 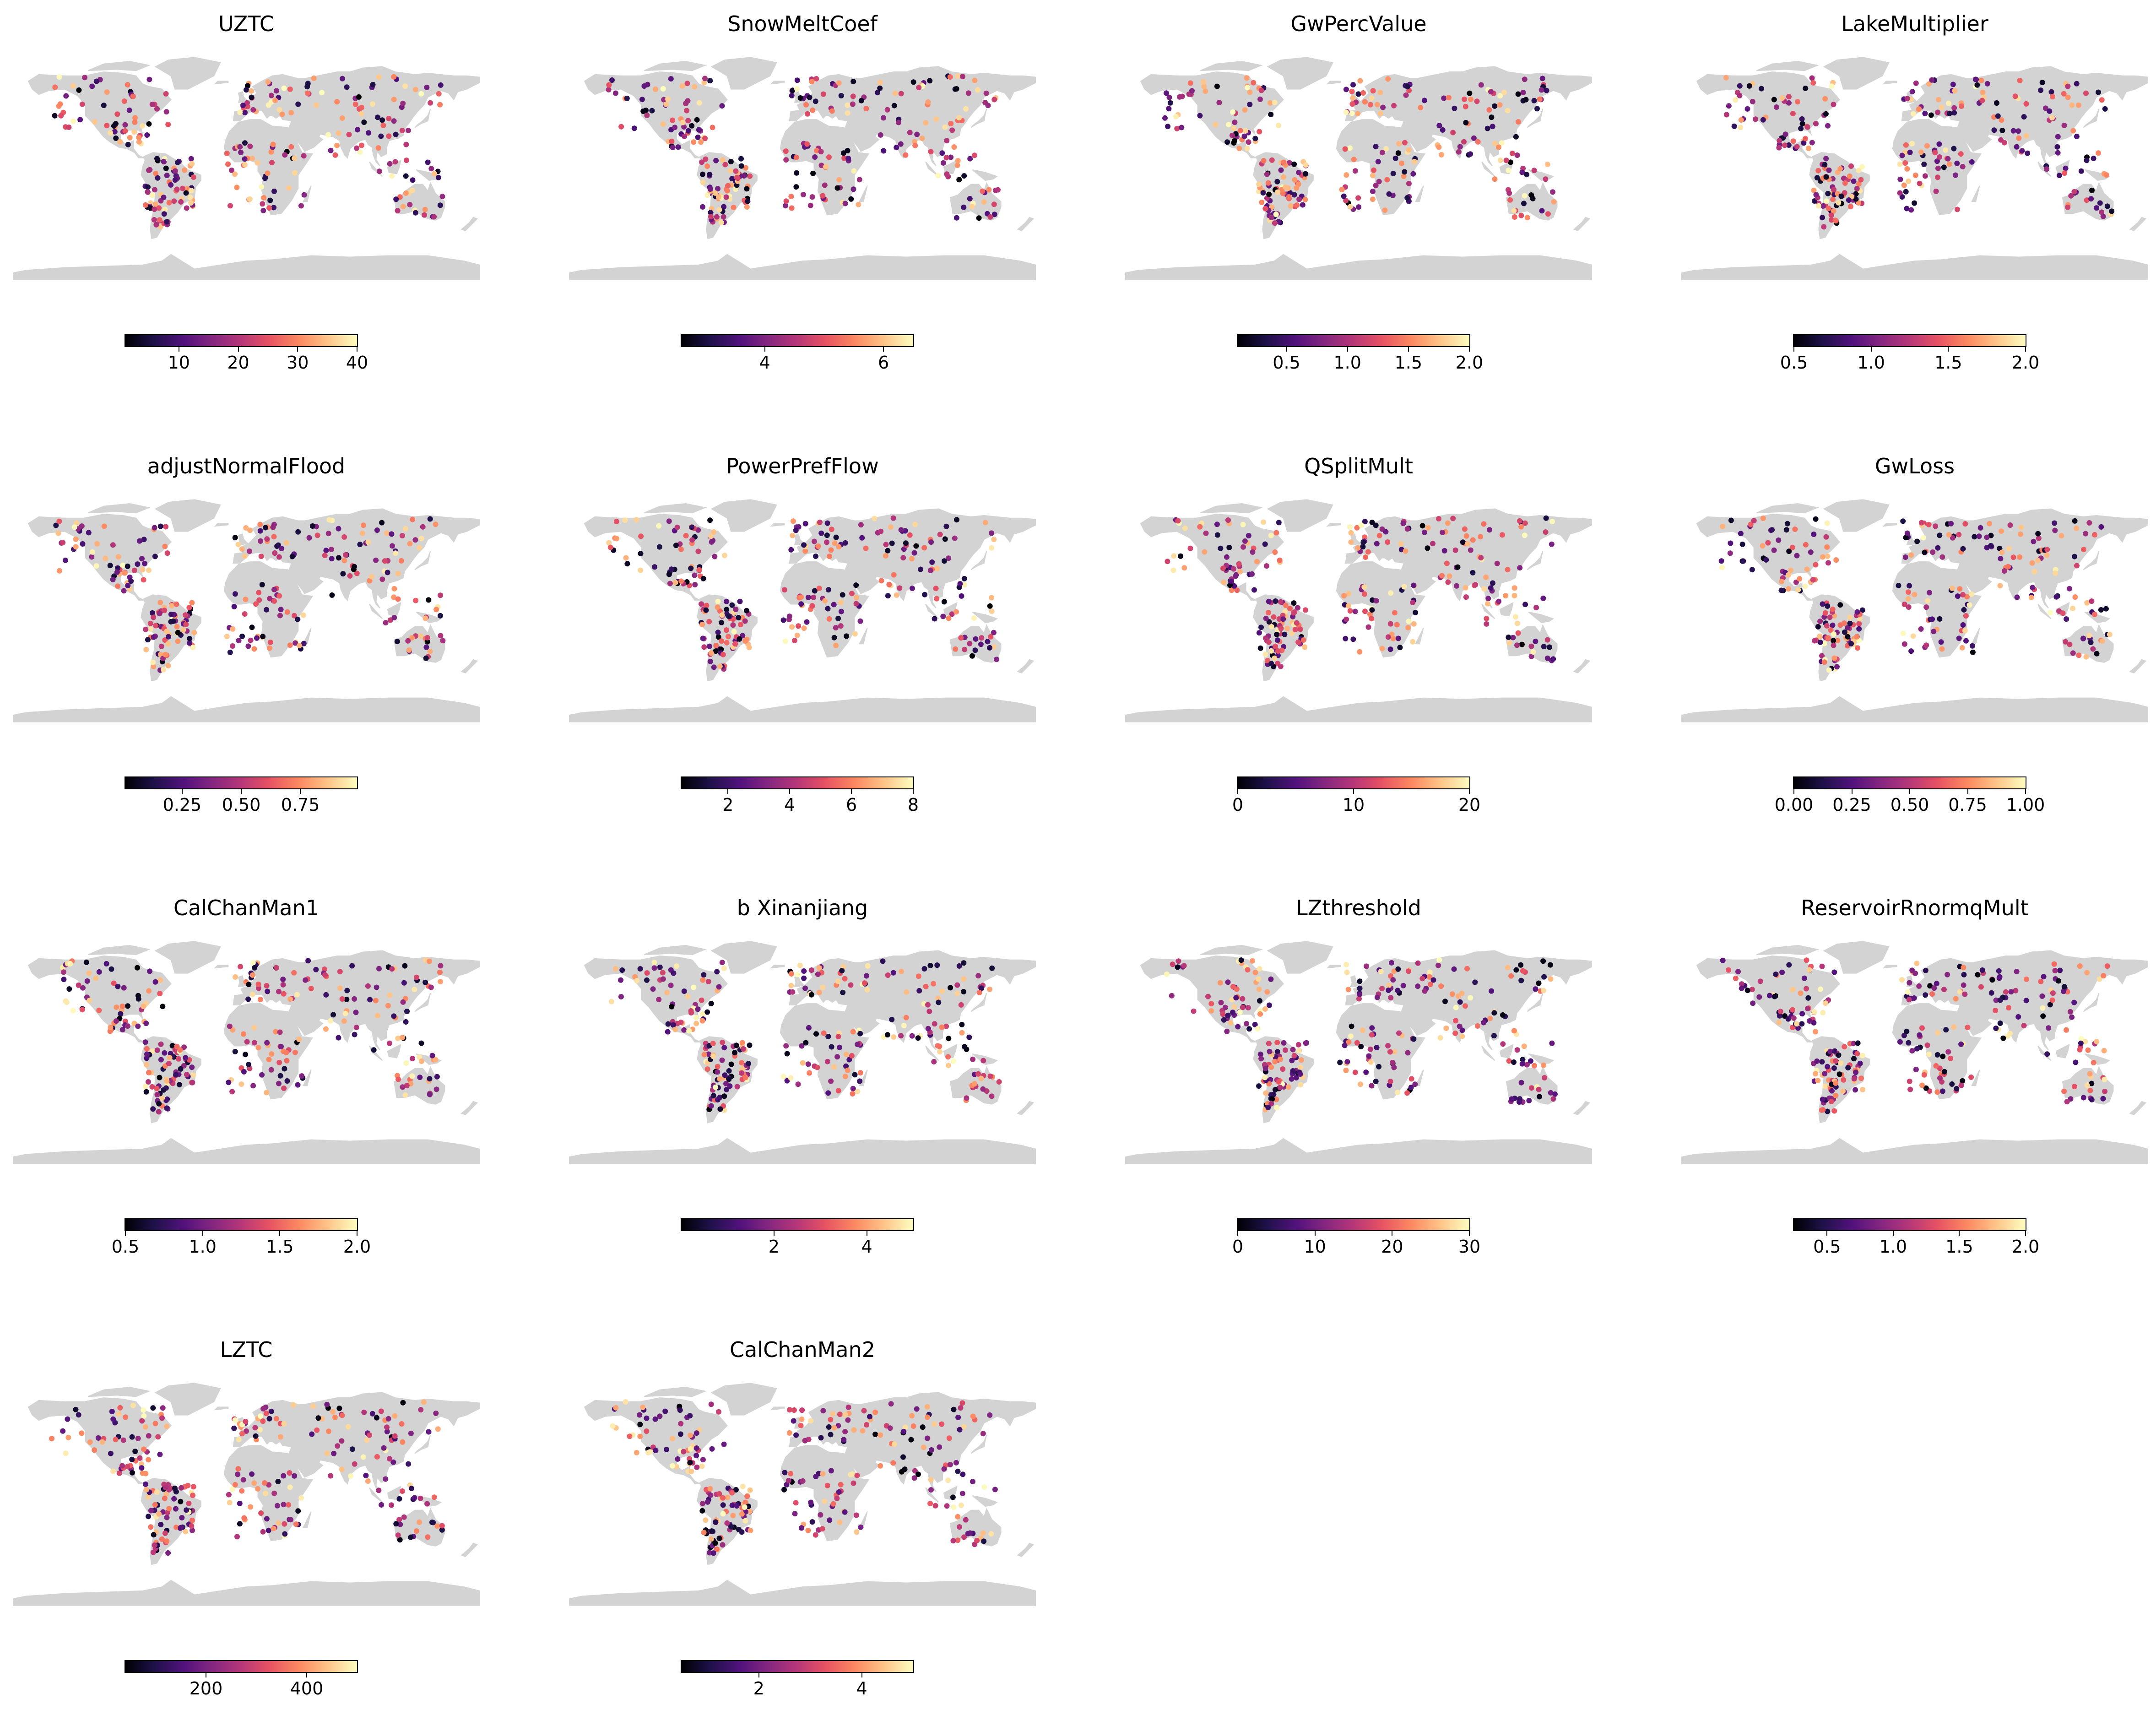 What do you see at coordinates (1914, 1052) in the screenshot?
I see `world-map` at bounding box center [1914, 1052].